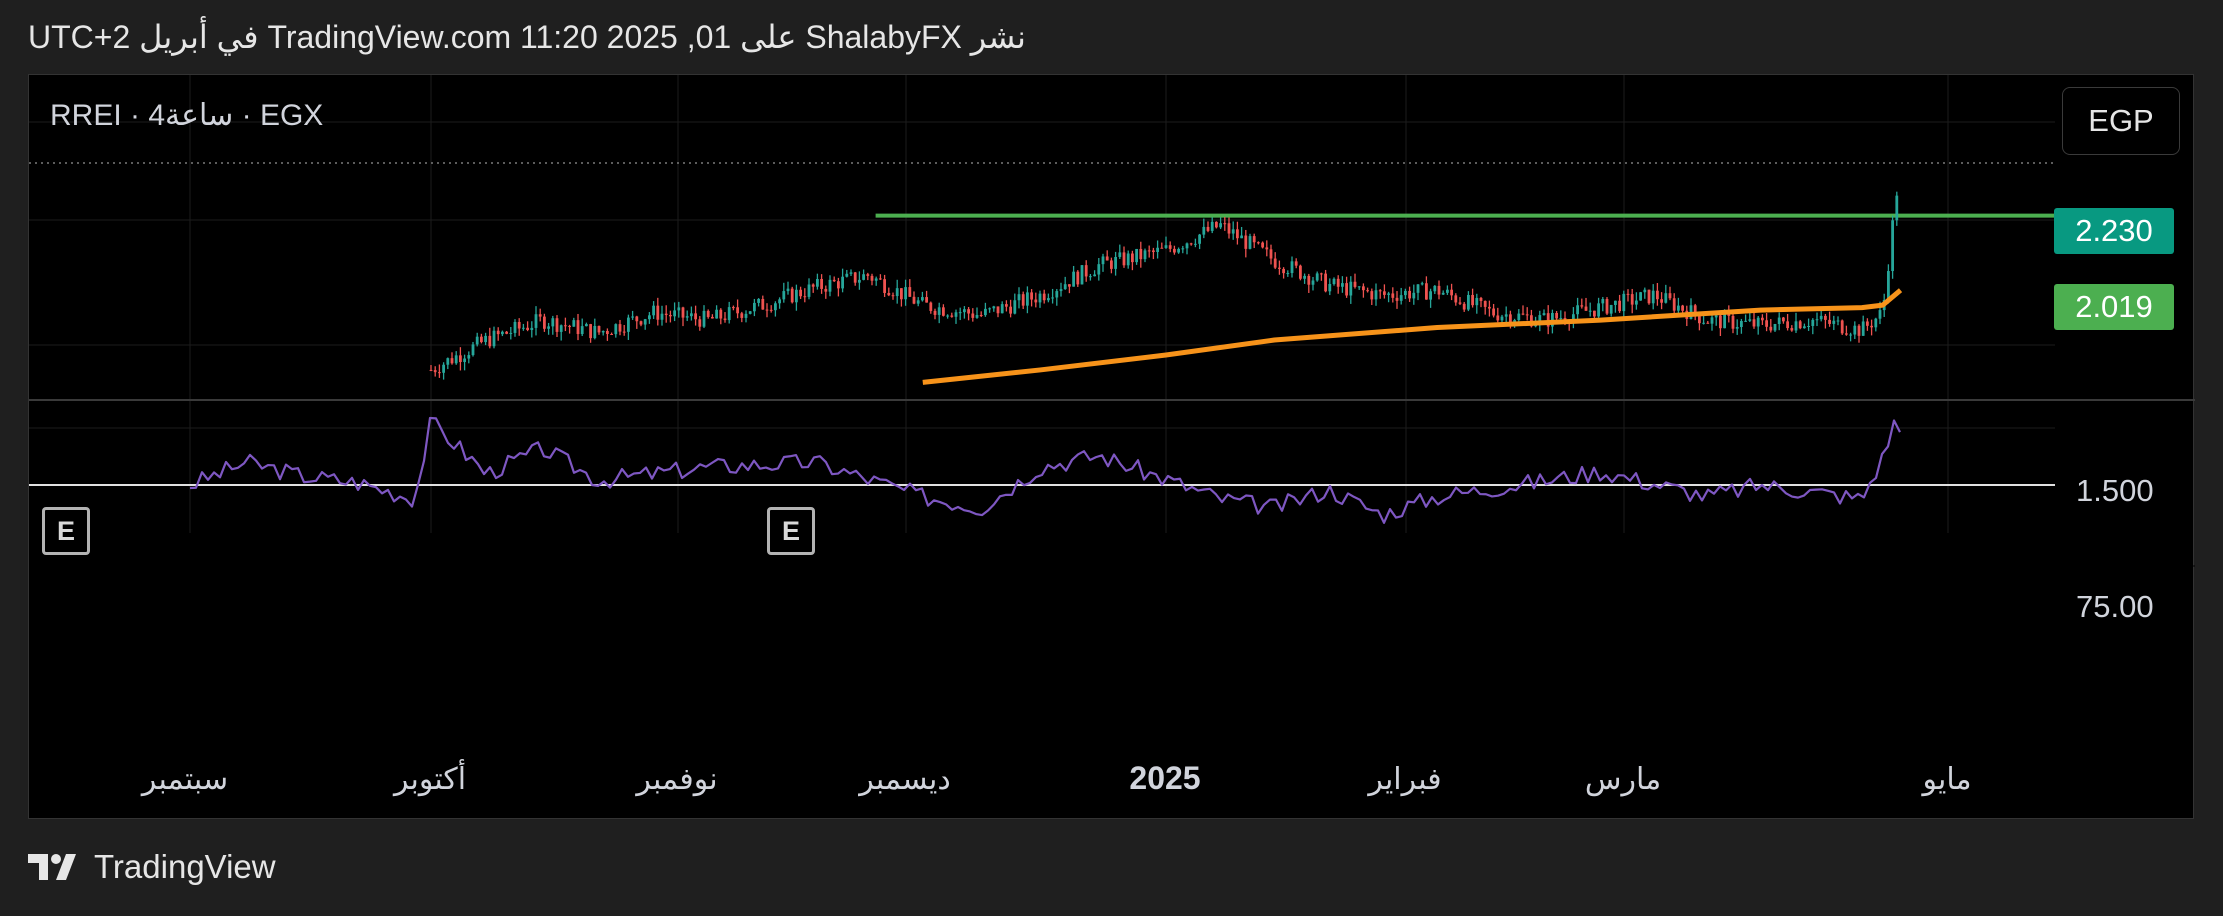 This screenshot has width=2223, height=916. What do you see at coordinates (2121, 121) in the screenshot?
I see `currency-button: EGP` at bounding box center [2121, 121].